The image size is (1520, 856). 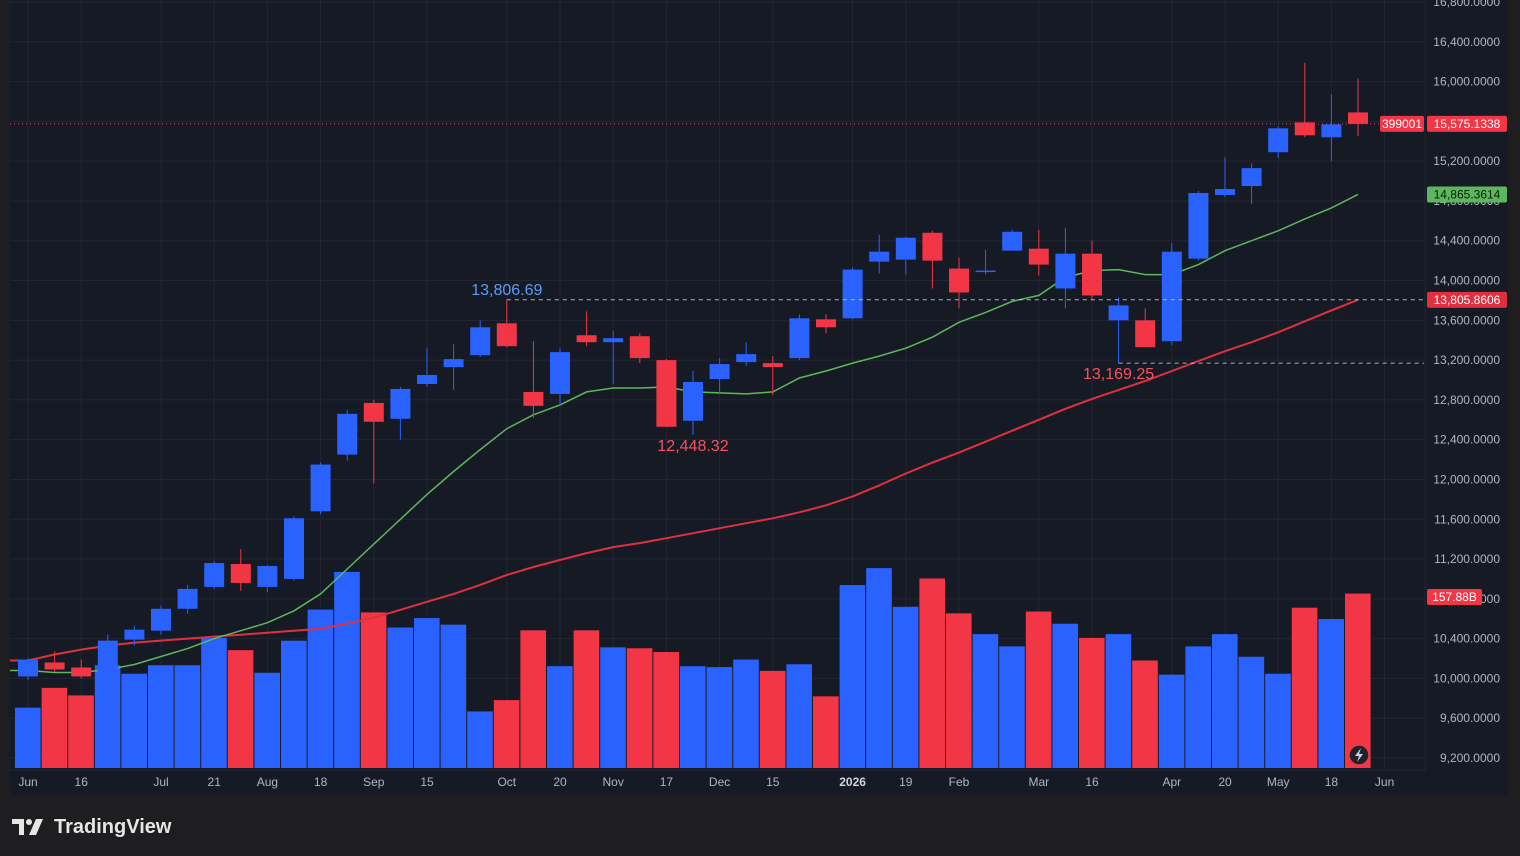 I want to click on brand: TradingView, so click(x=91, y=827).